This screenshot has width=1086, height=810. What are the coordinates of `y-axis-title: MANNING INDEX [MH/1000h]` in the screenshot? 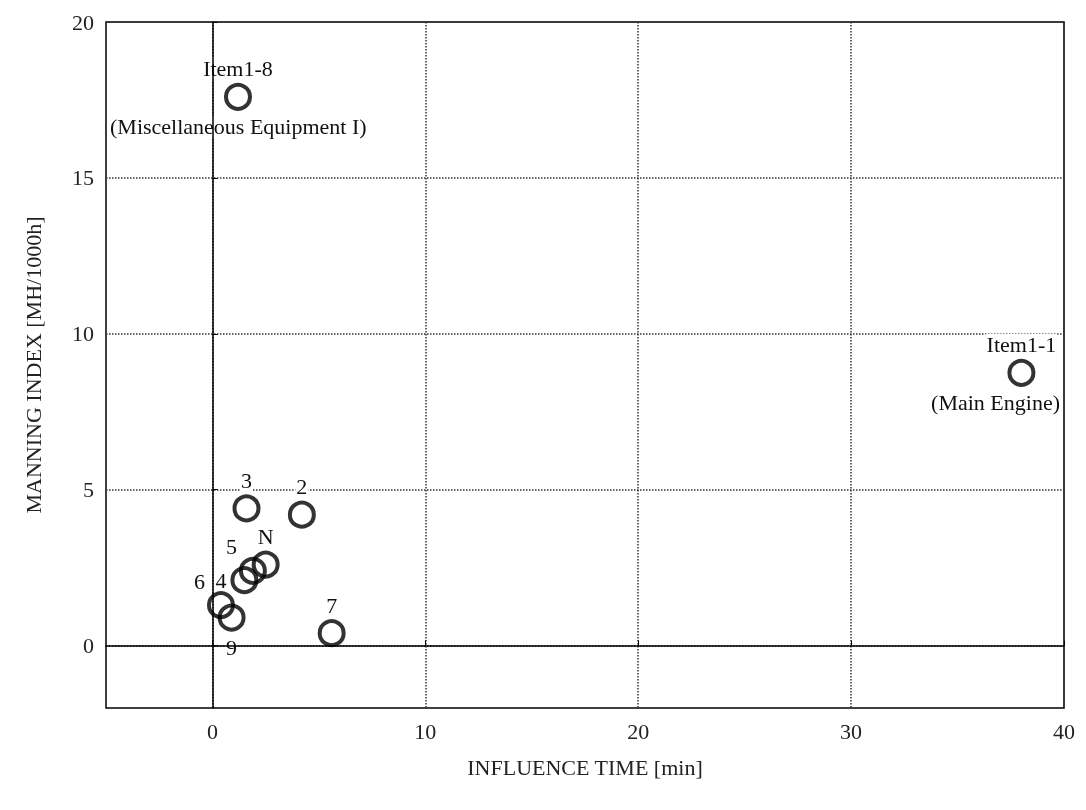 It's located at (33, 365).